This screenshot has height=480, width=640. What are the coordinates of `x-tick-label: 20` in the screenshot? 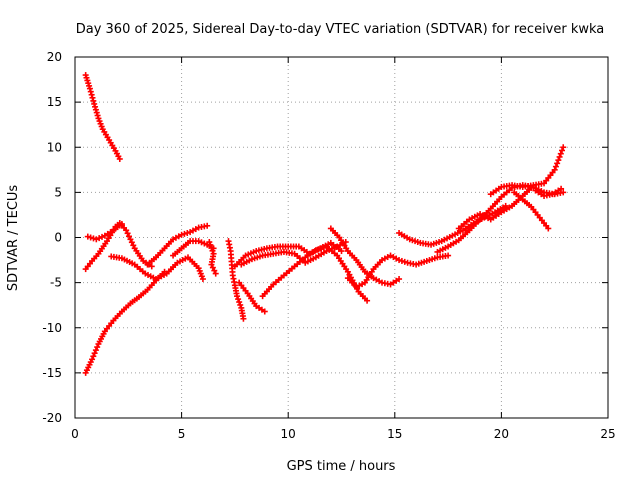 It's located at (501, 434).